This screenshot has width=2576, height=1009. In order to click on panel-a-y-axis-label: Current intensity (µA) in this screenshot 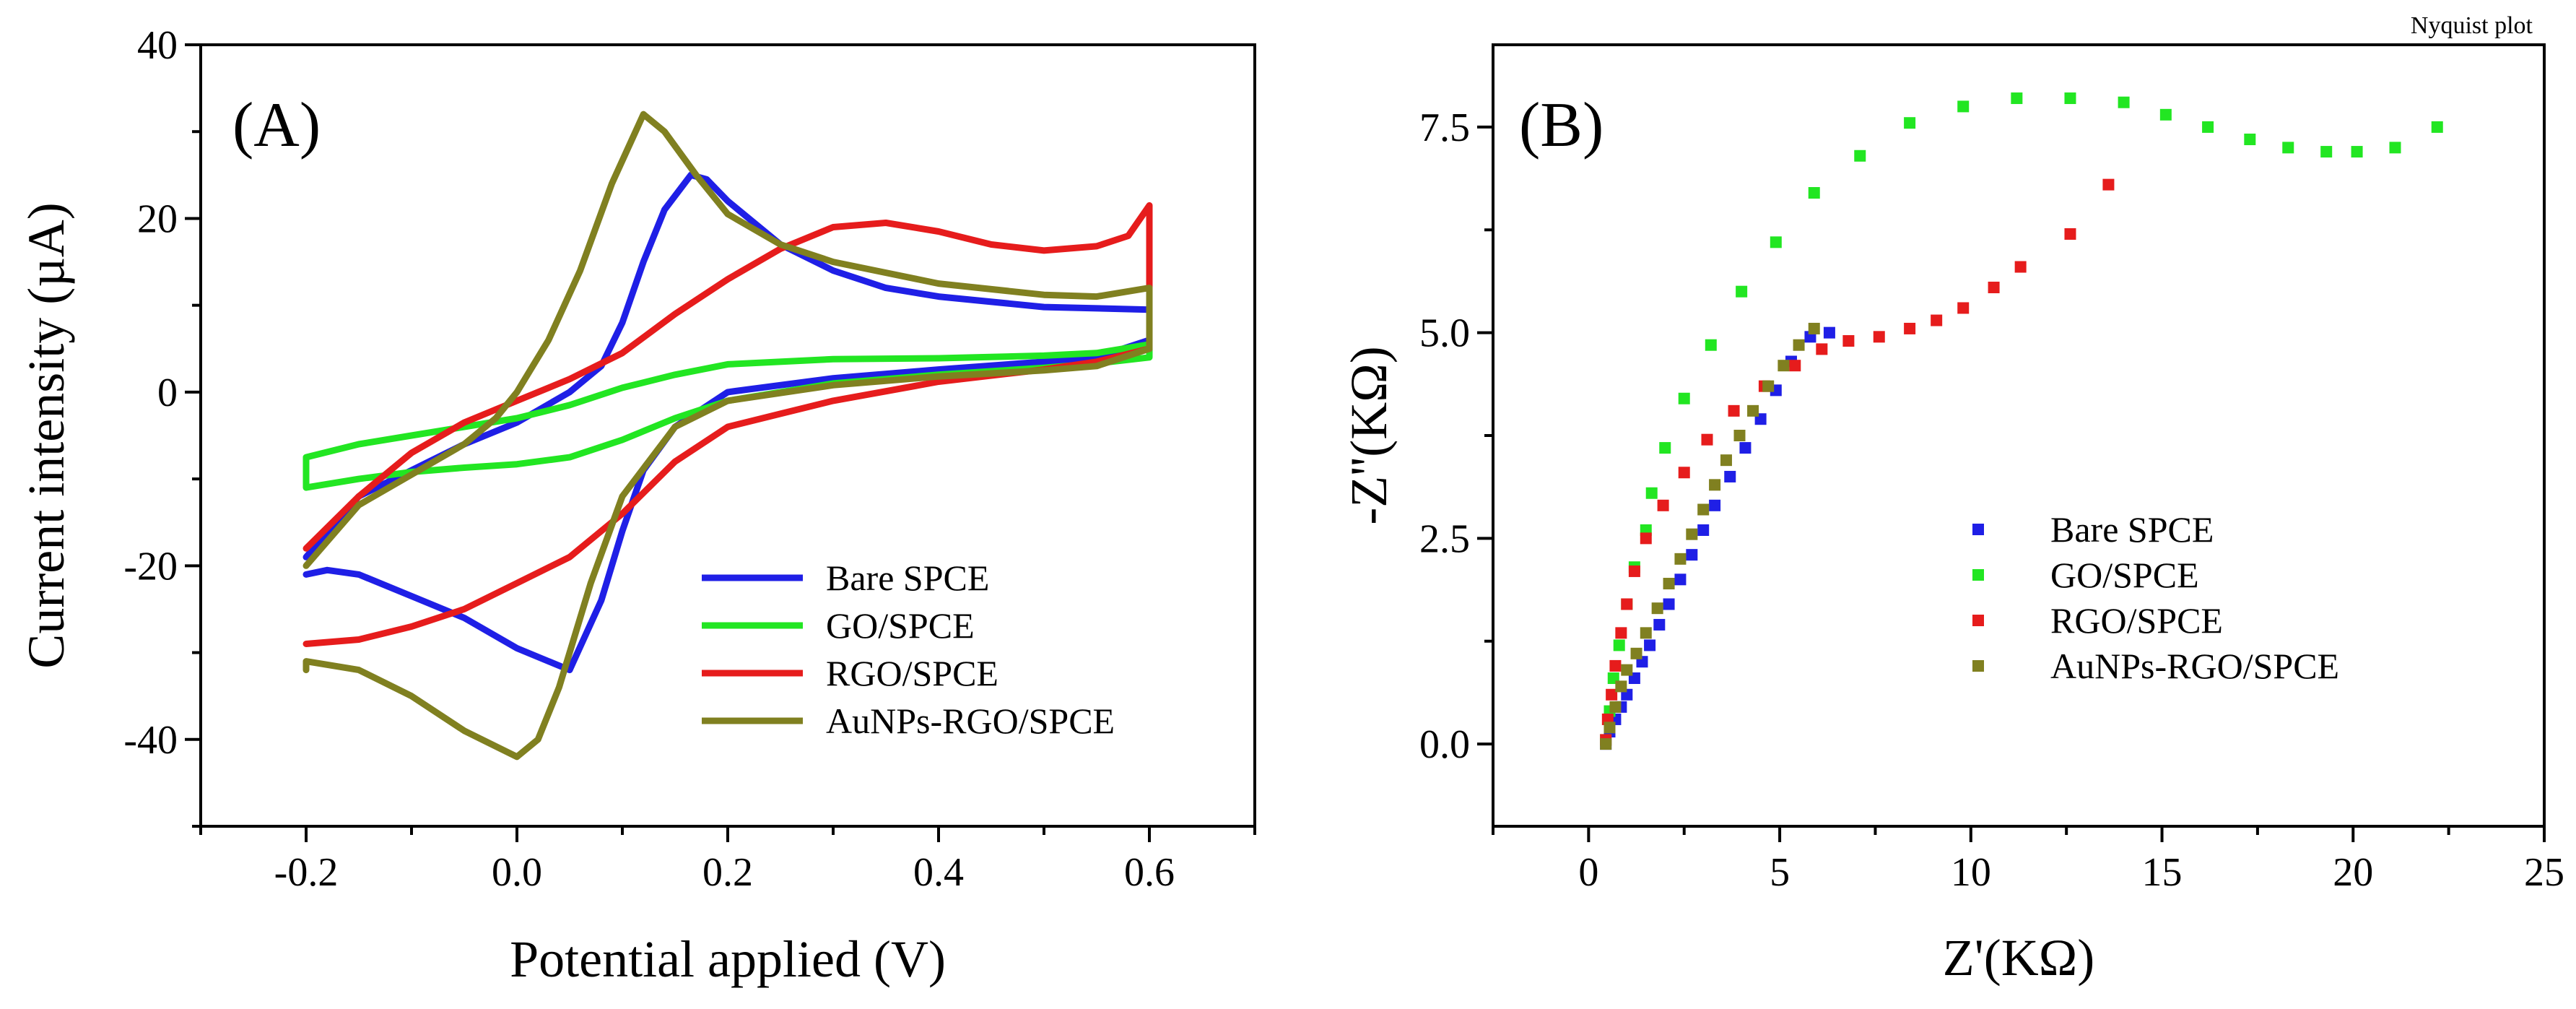, I will do `click(46, 435)`.